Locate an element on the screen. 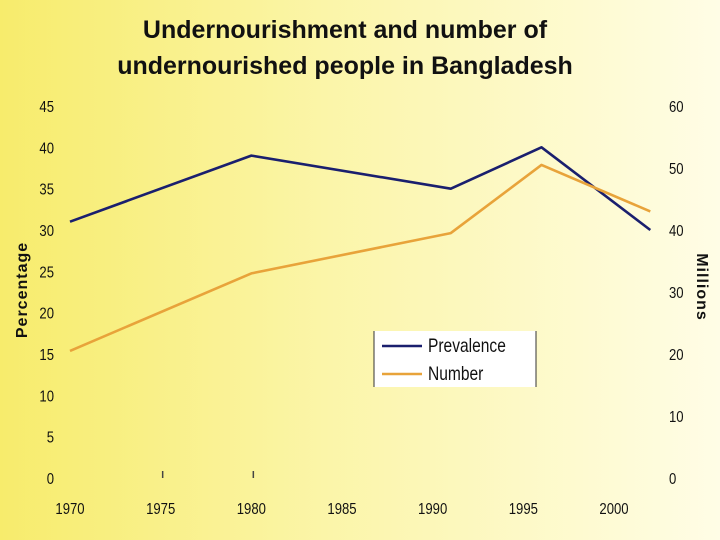 This screenshot has width=720, height=540. y-left-tick-label: 25 is located at coordinates (46, 272).